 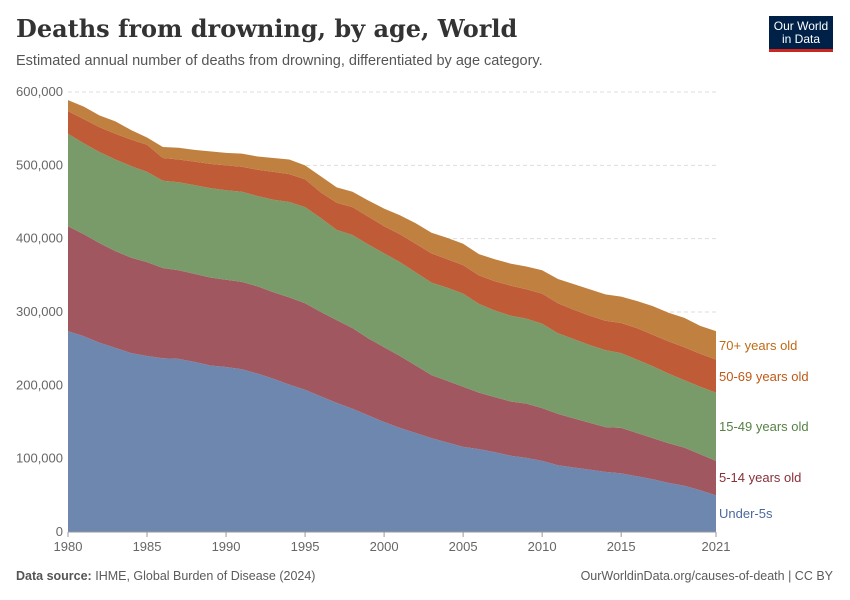 I want to click on owid-logo: Our World in Data, so click(x=801, y=34).